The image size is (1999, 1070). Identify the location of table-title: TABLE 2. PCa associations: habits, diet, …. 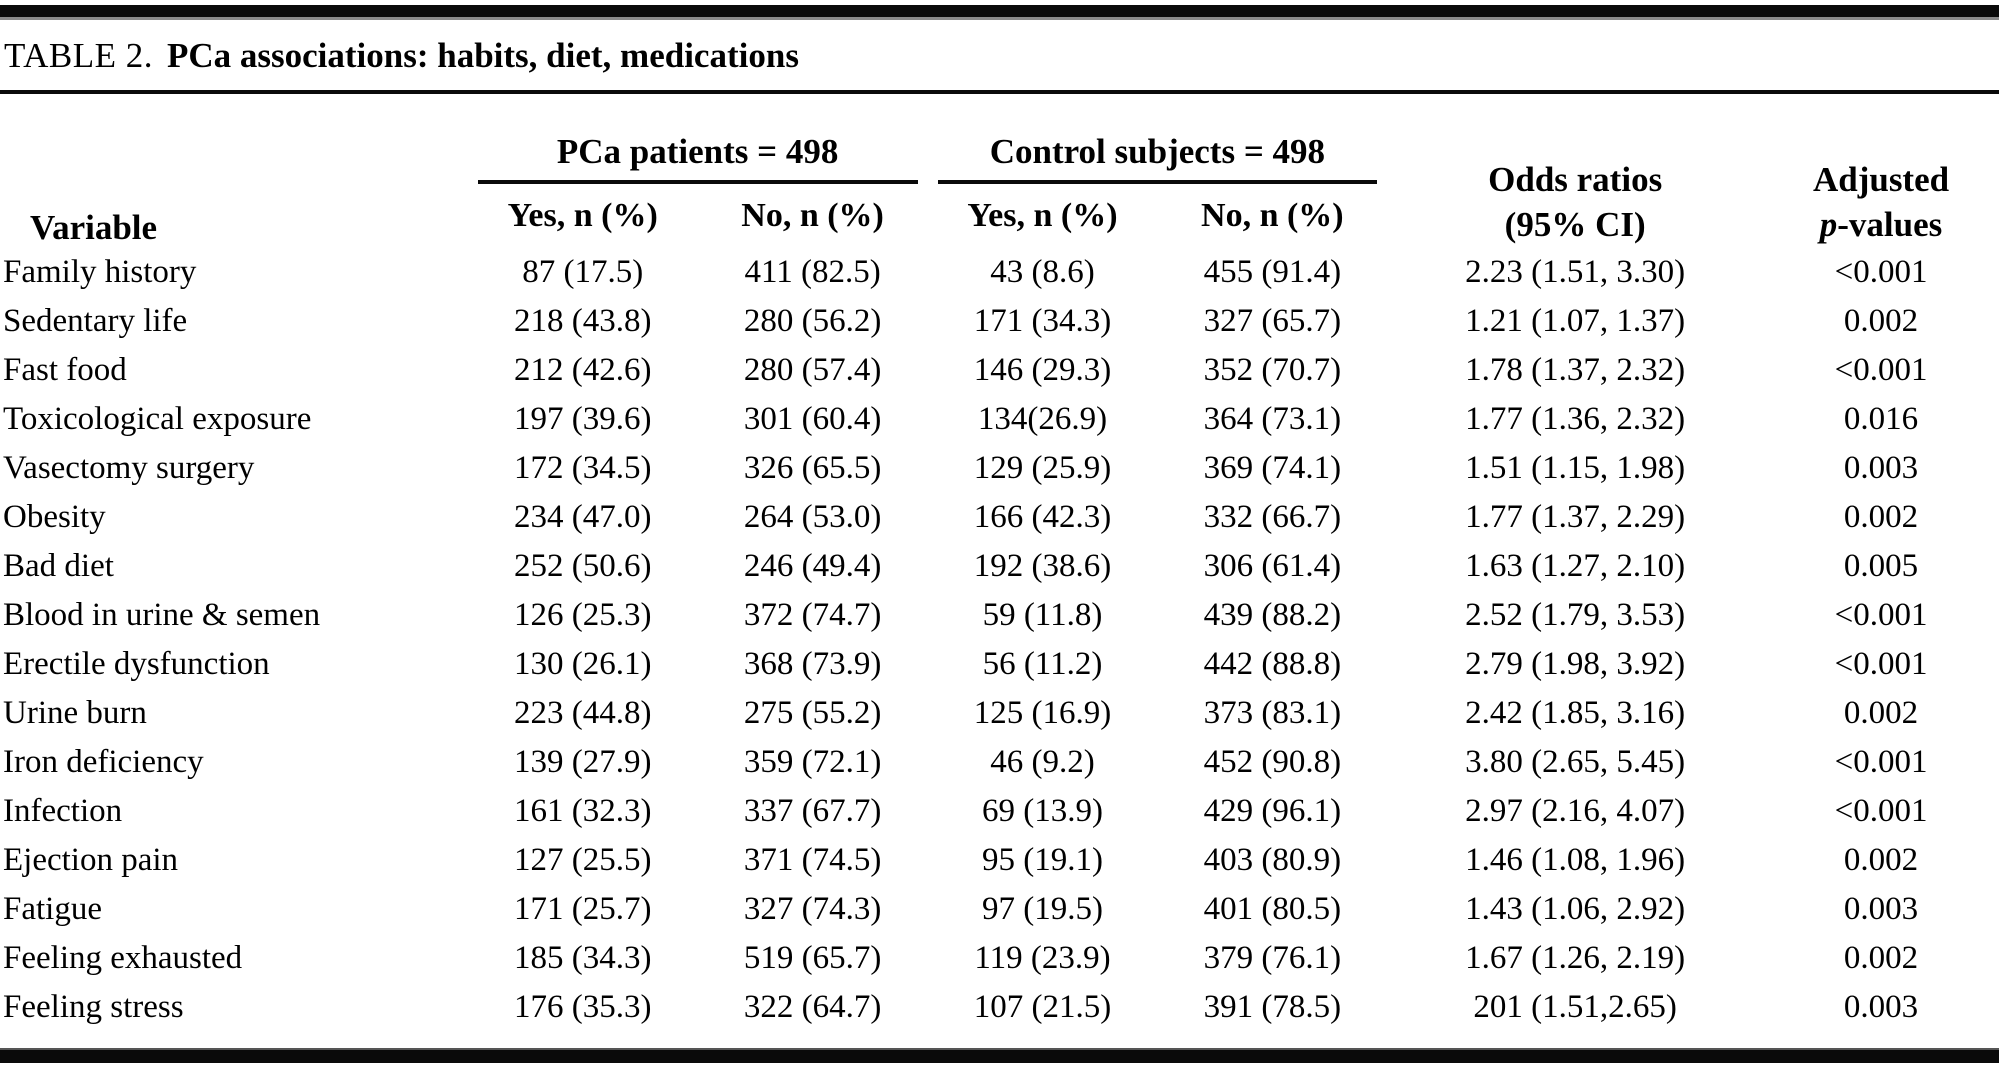
(999, 55).